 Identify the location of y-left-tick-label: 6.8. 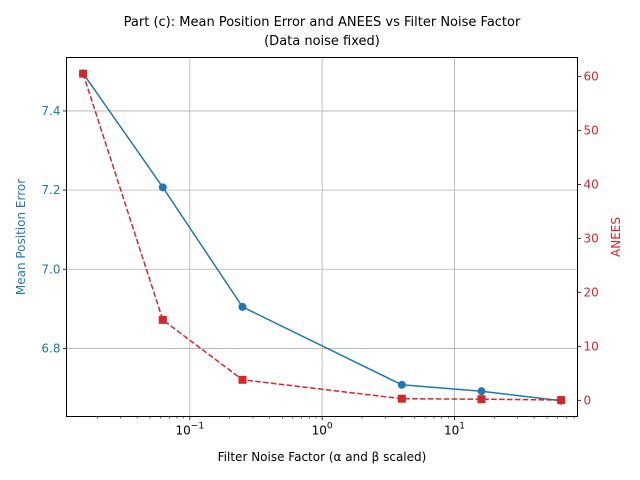
(50, 348).